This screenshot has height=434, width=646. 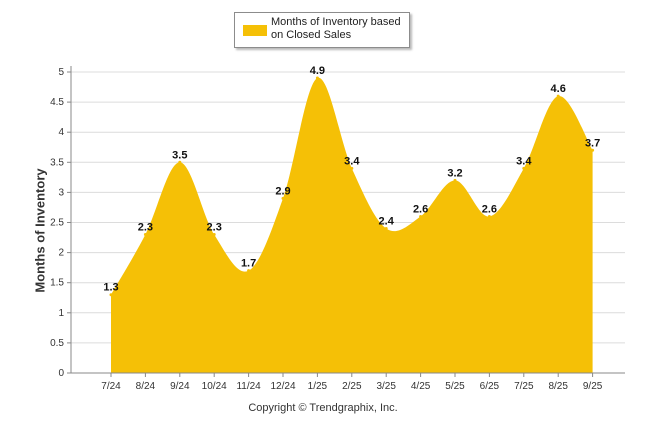 What do you see at coordinates (214, 386) in the screenshot?
I see `x-tick-label: 10/24` at bounding box center [214, 386].